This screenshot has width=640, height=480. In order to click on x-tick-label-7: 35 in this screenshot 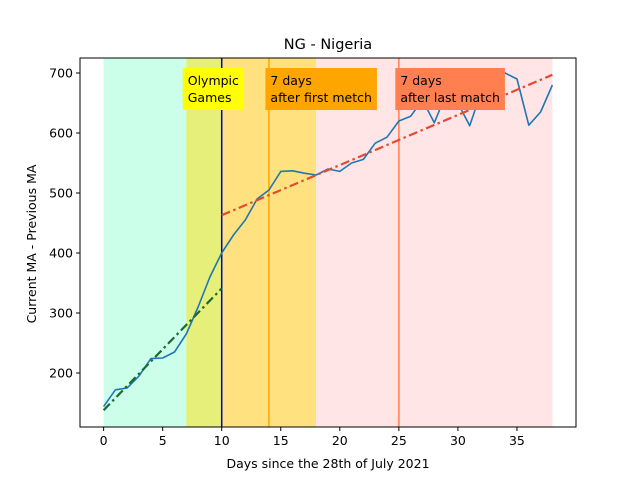, I will do `click(517, 440)`.